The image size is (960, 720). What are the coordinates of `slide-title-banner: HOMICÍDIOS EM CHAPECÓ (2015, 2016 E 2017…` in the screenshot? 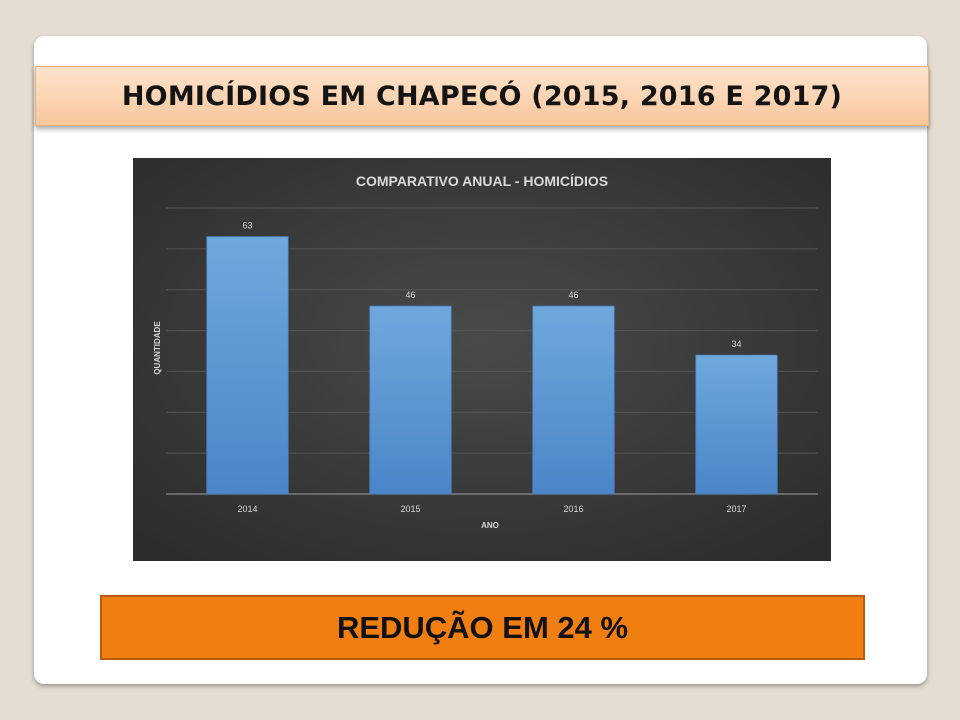 It's located at (482, 96).